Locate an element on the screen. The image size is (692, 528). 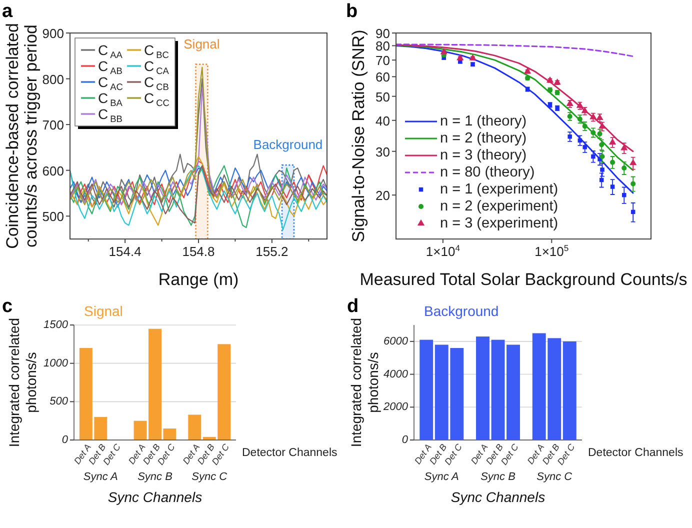
x-axis-title: Range (m) is located at coordinates (198, 279).